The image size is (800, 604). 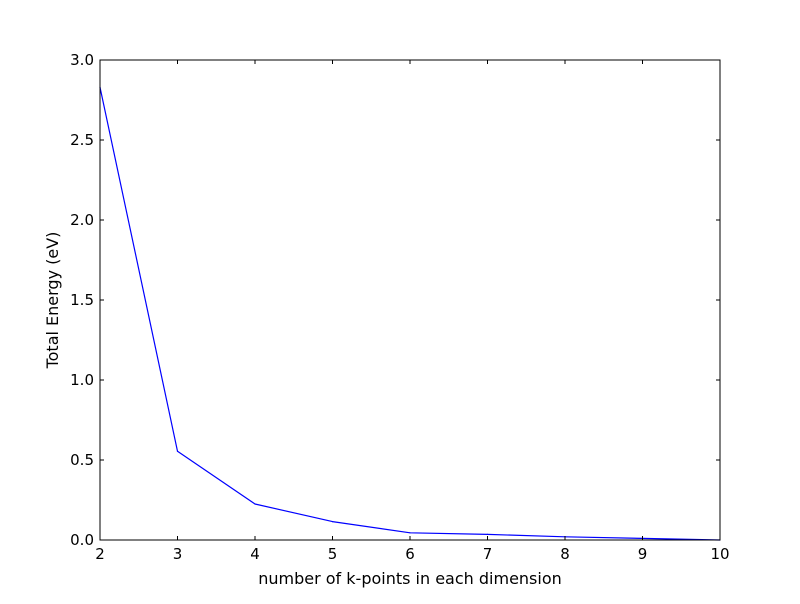 I want to click on x-tick-label: 2, so click(x=100, y=554).